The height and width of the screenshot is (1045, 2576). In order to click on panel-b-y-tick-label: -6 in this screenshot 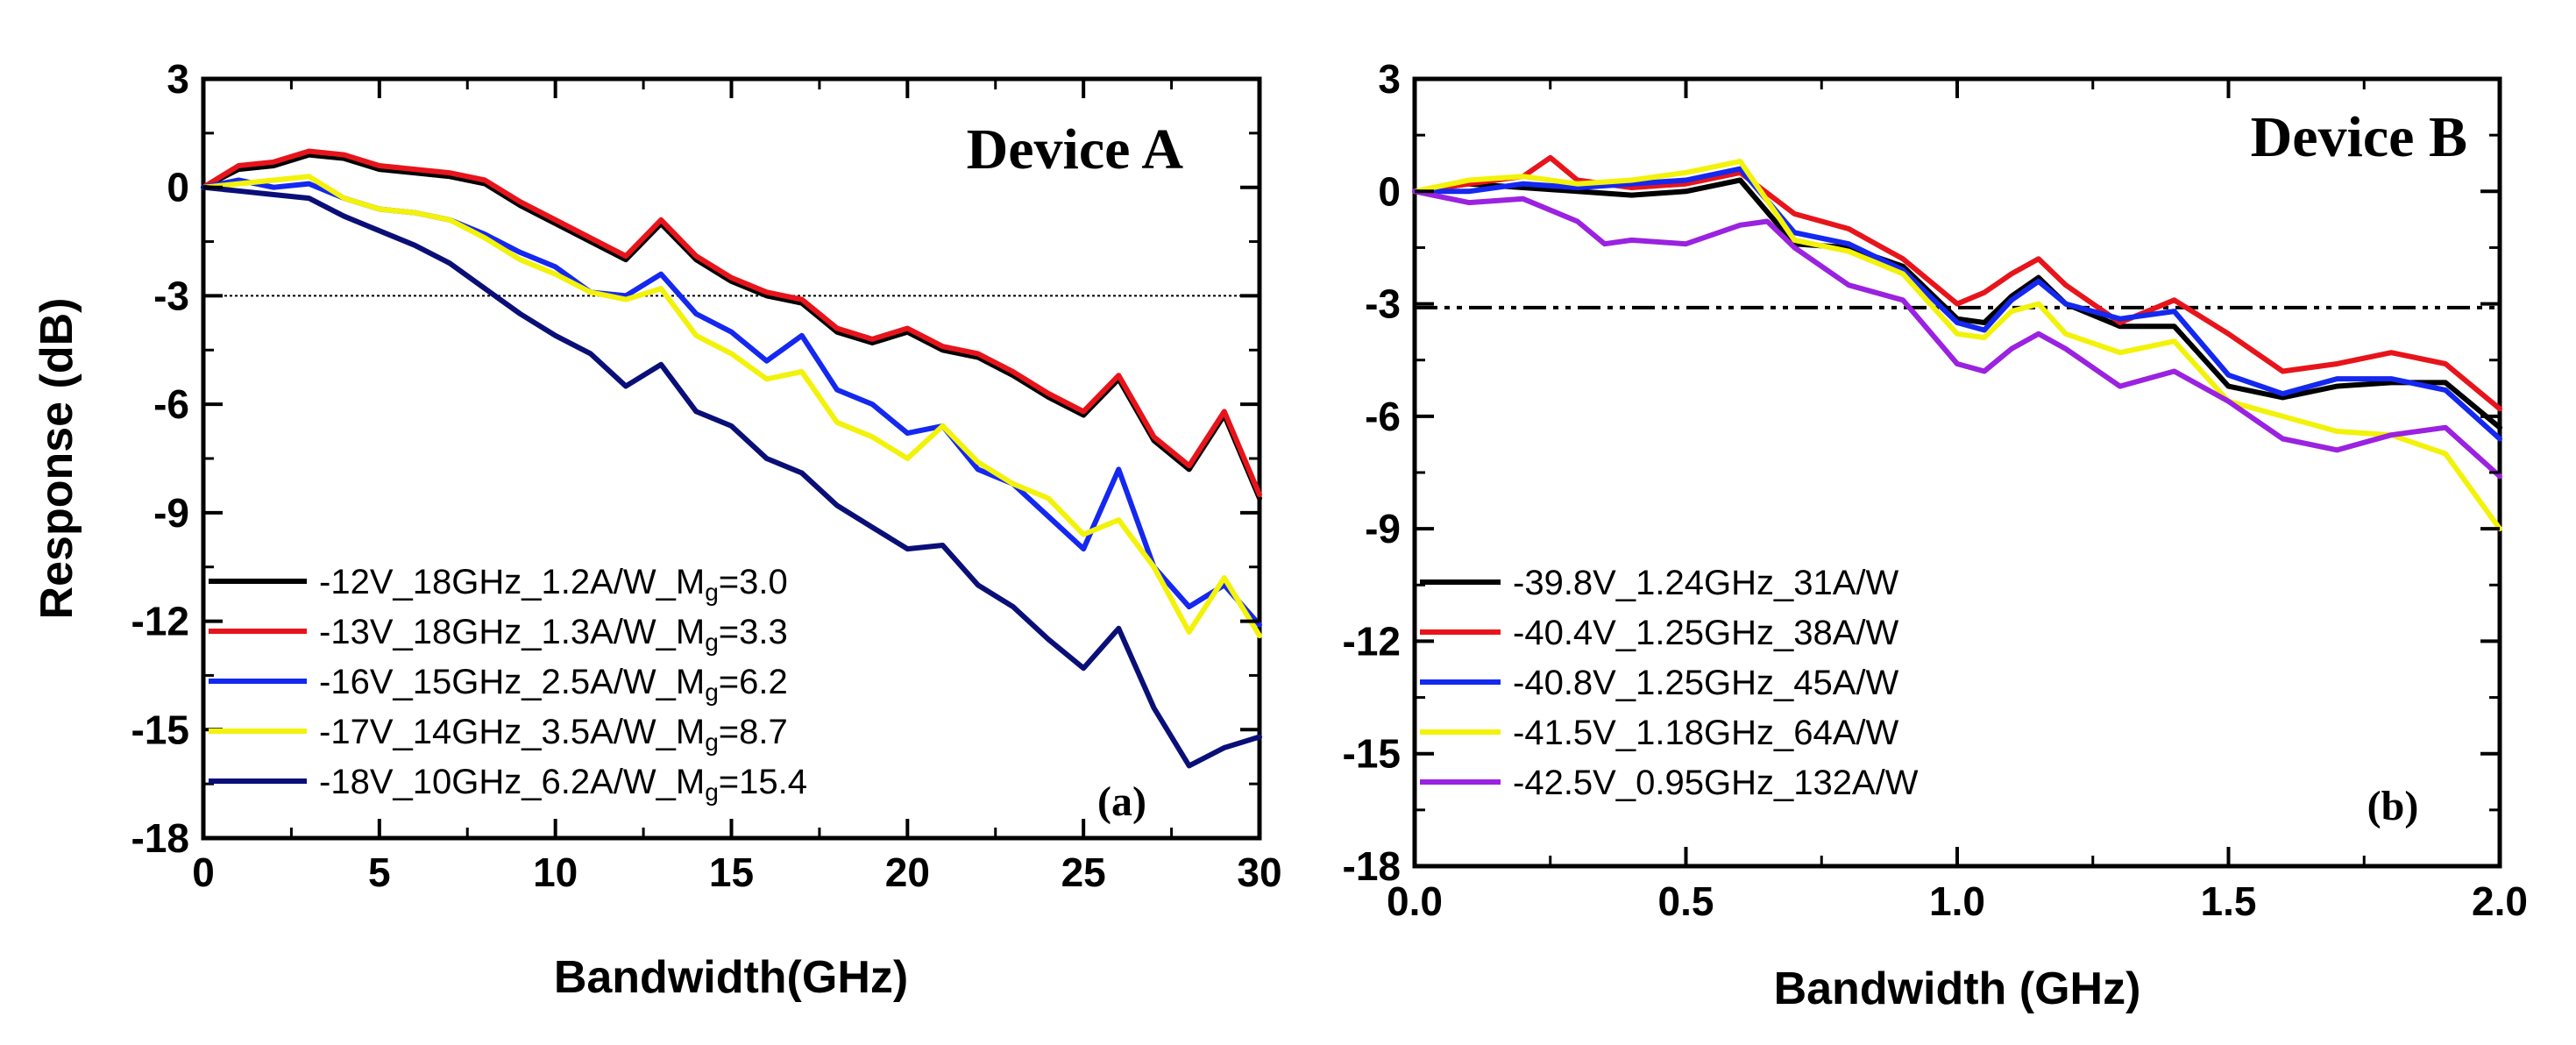, I will do `click(1383, 416)`.